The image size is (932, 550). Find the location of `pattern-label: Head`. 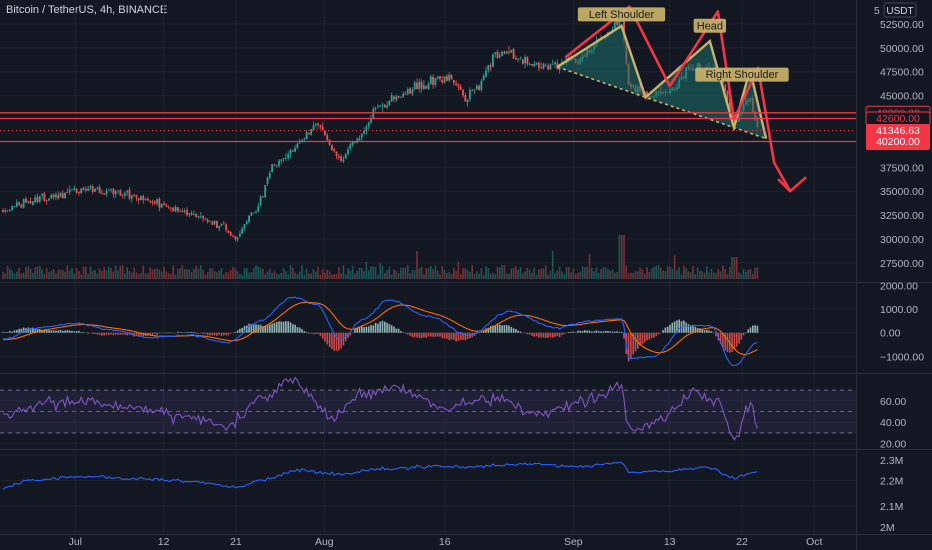

pattern-label: Head is located at coordinates (710, 25).